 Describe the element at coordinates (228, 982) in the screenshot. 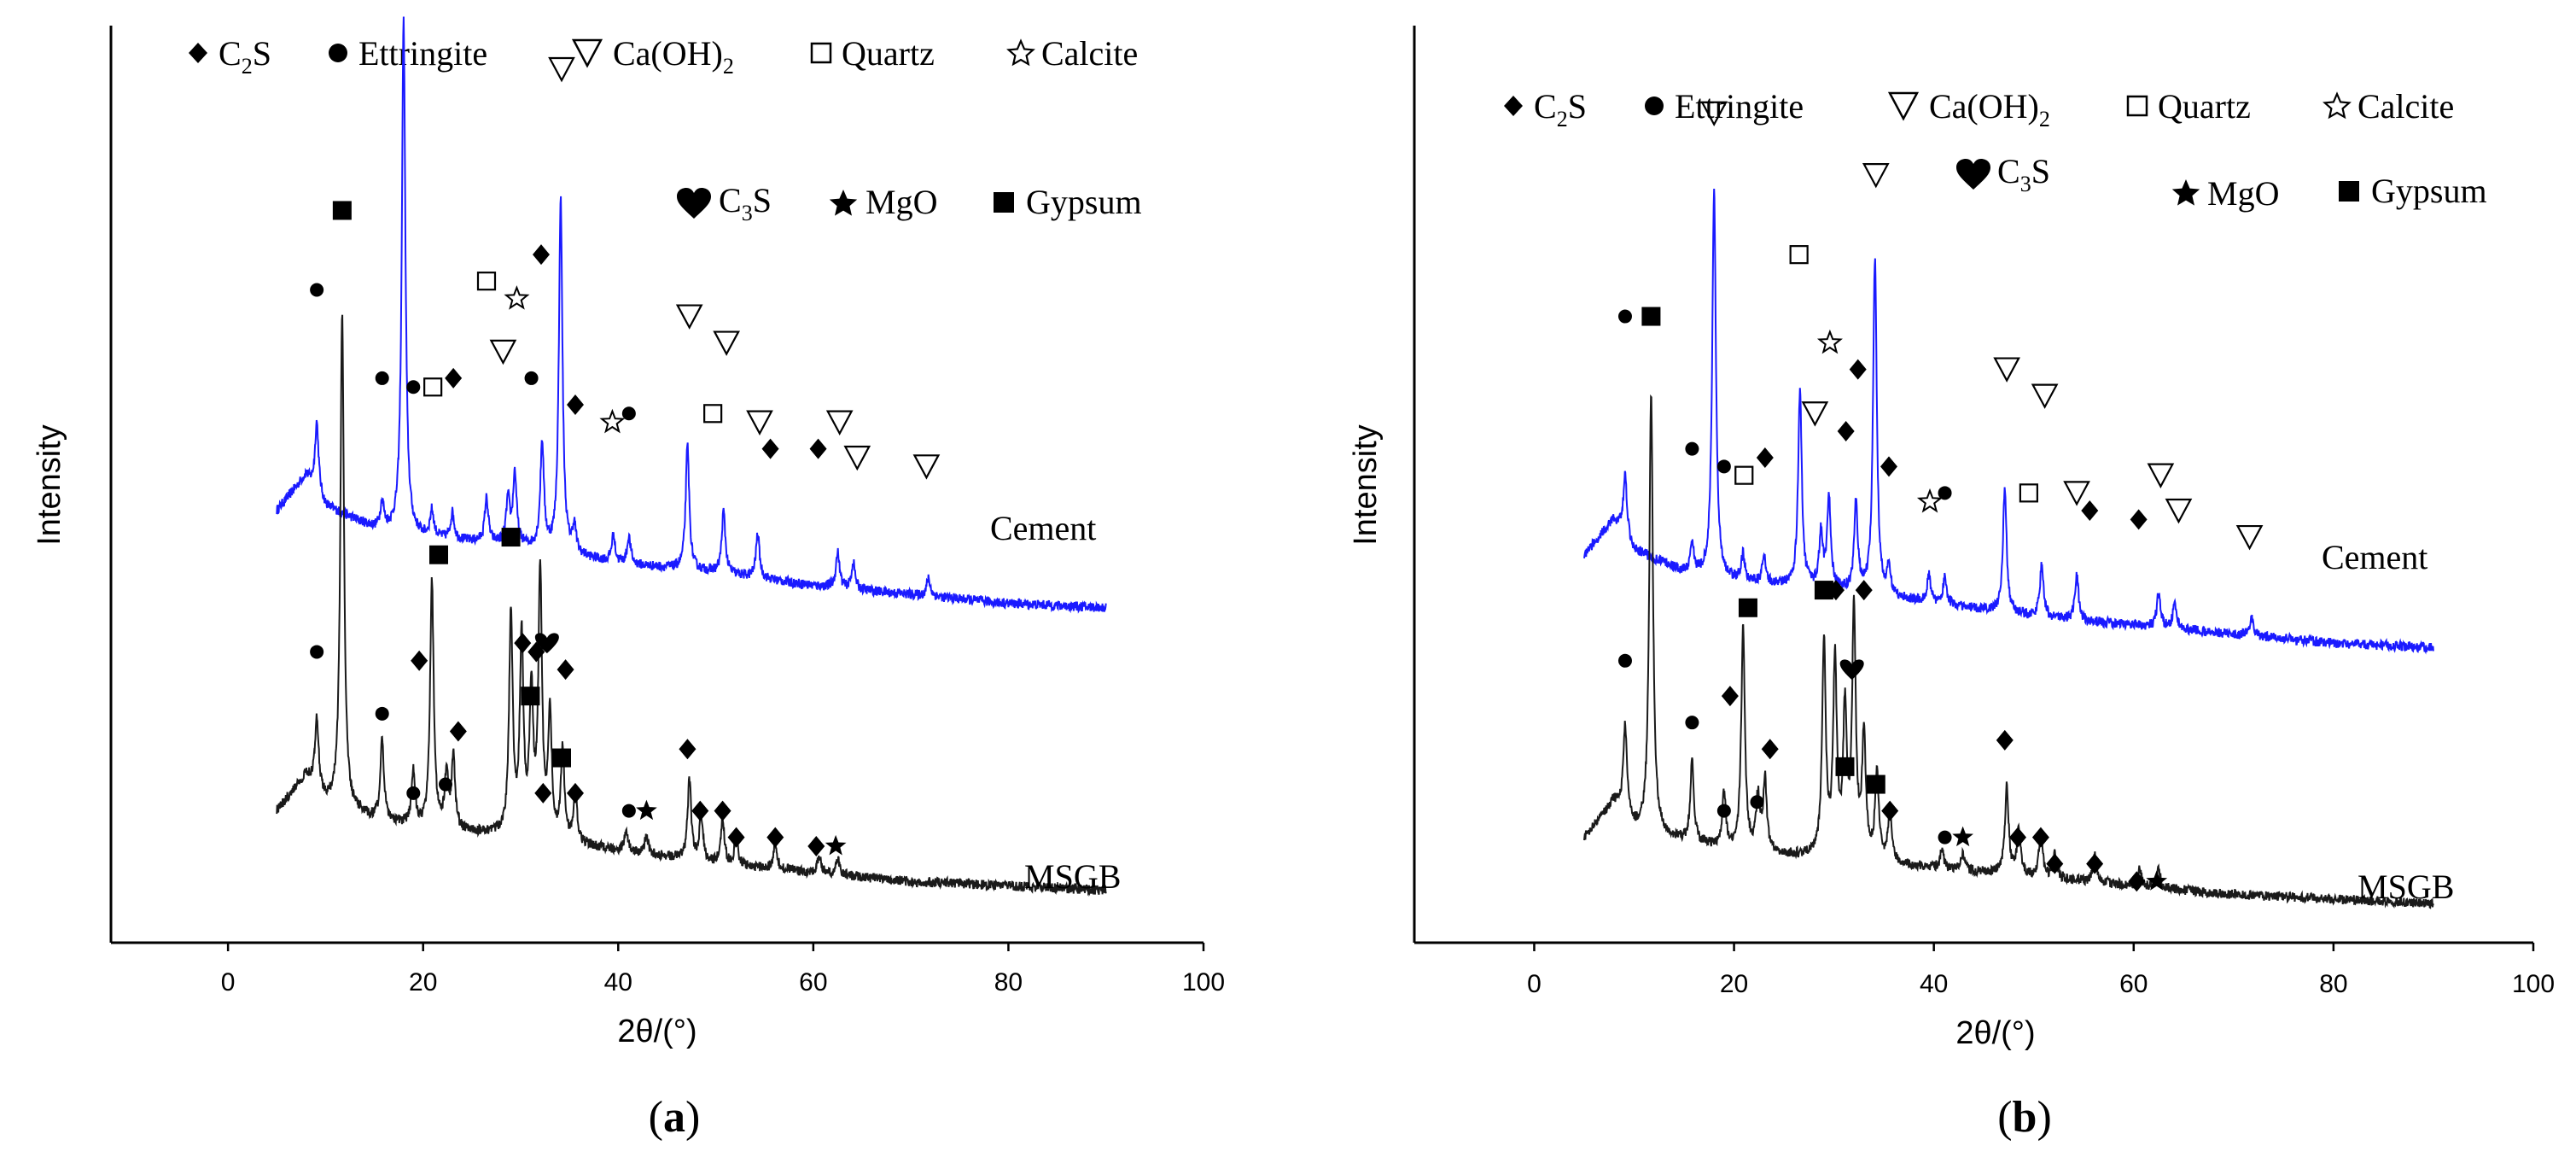

I see `x-tick-label: 0` at that location.